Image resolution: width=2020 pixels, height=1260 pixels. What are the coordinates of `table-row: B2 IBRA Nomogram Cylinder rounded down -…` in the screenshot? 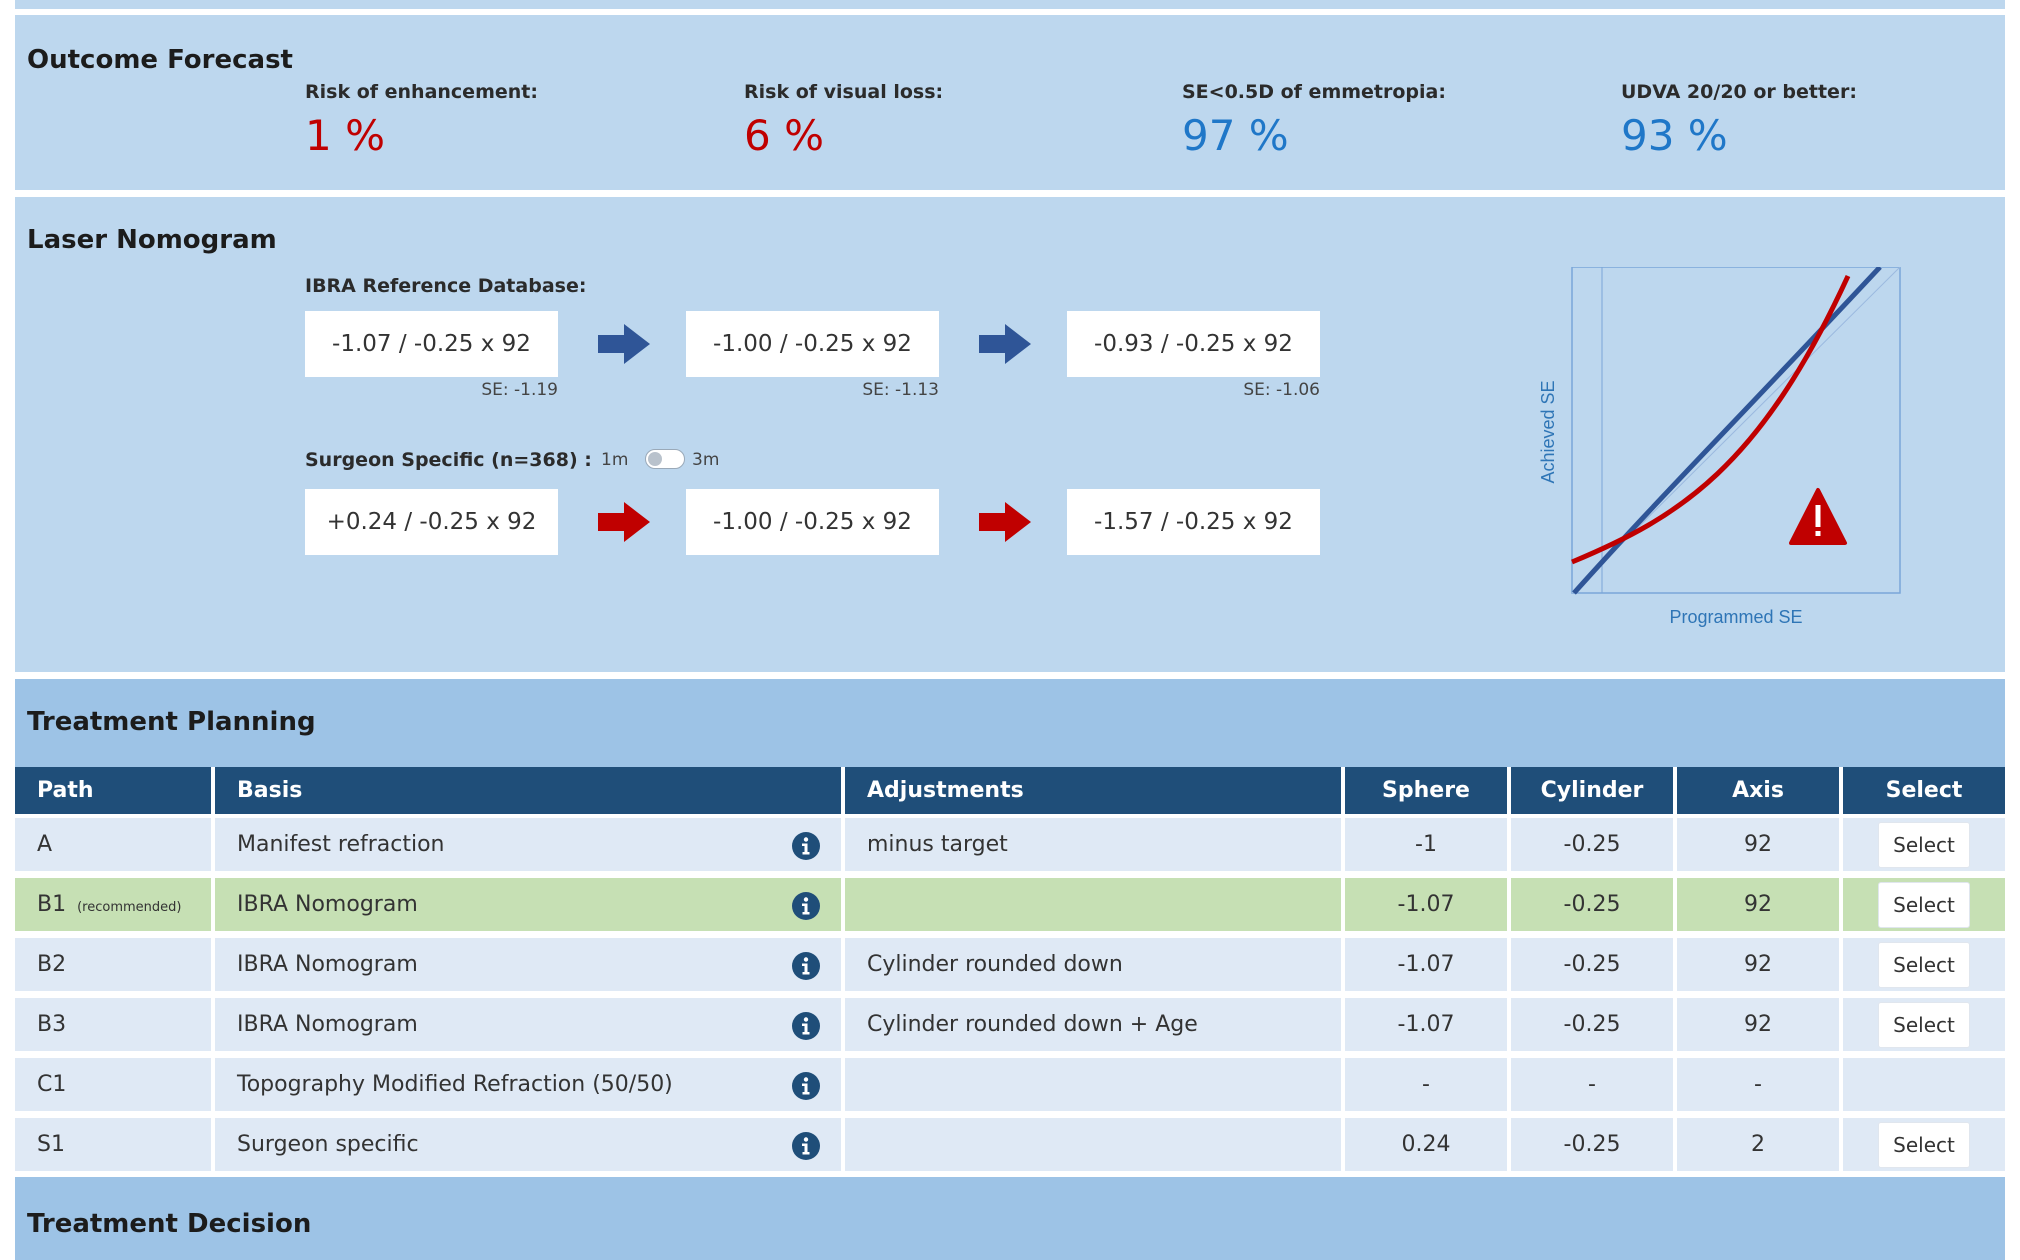 It's located at (1010, 968).